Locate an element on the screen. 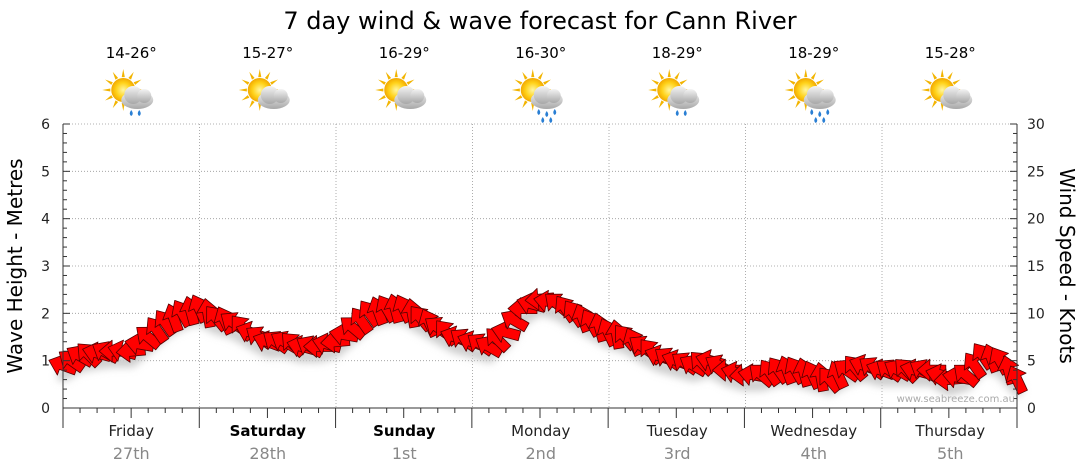 The height and width of the screenshot is (475, 1080). temp-range-label: 16-29° is located at coordinates (404, 53).